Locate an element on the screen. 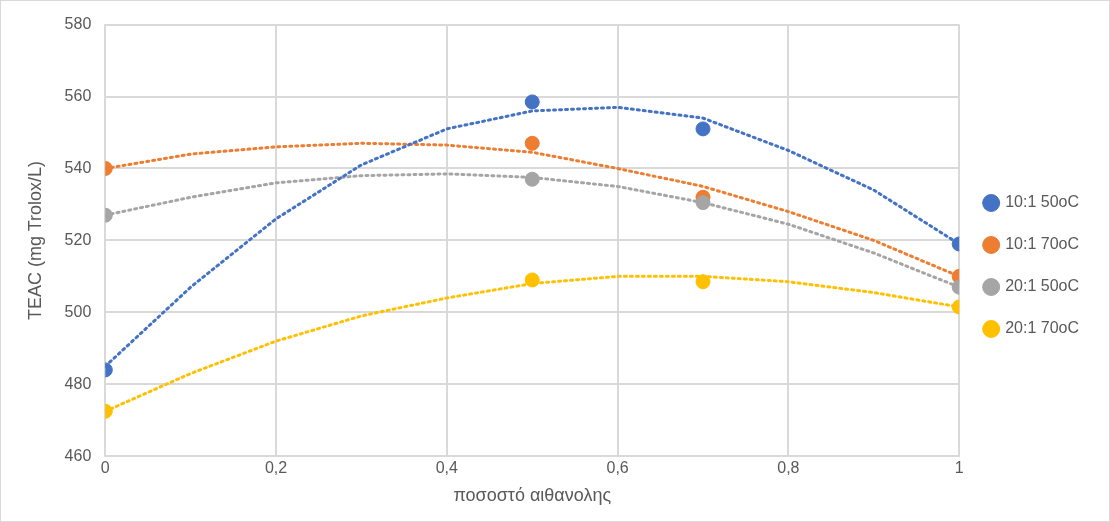 The height and width of the screenshot is (522, 1110). y-tick-label: 500 is located at coordinates (78, 311).